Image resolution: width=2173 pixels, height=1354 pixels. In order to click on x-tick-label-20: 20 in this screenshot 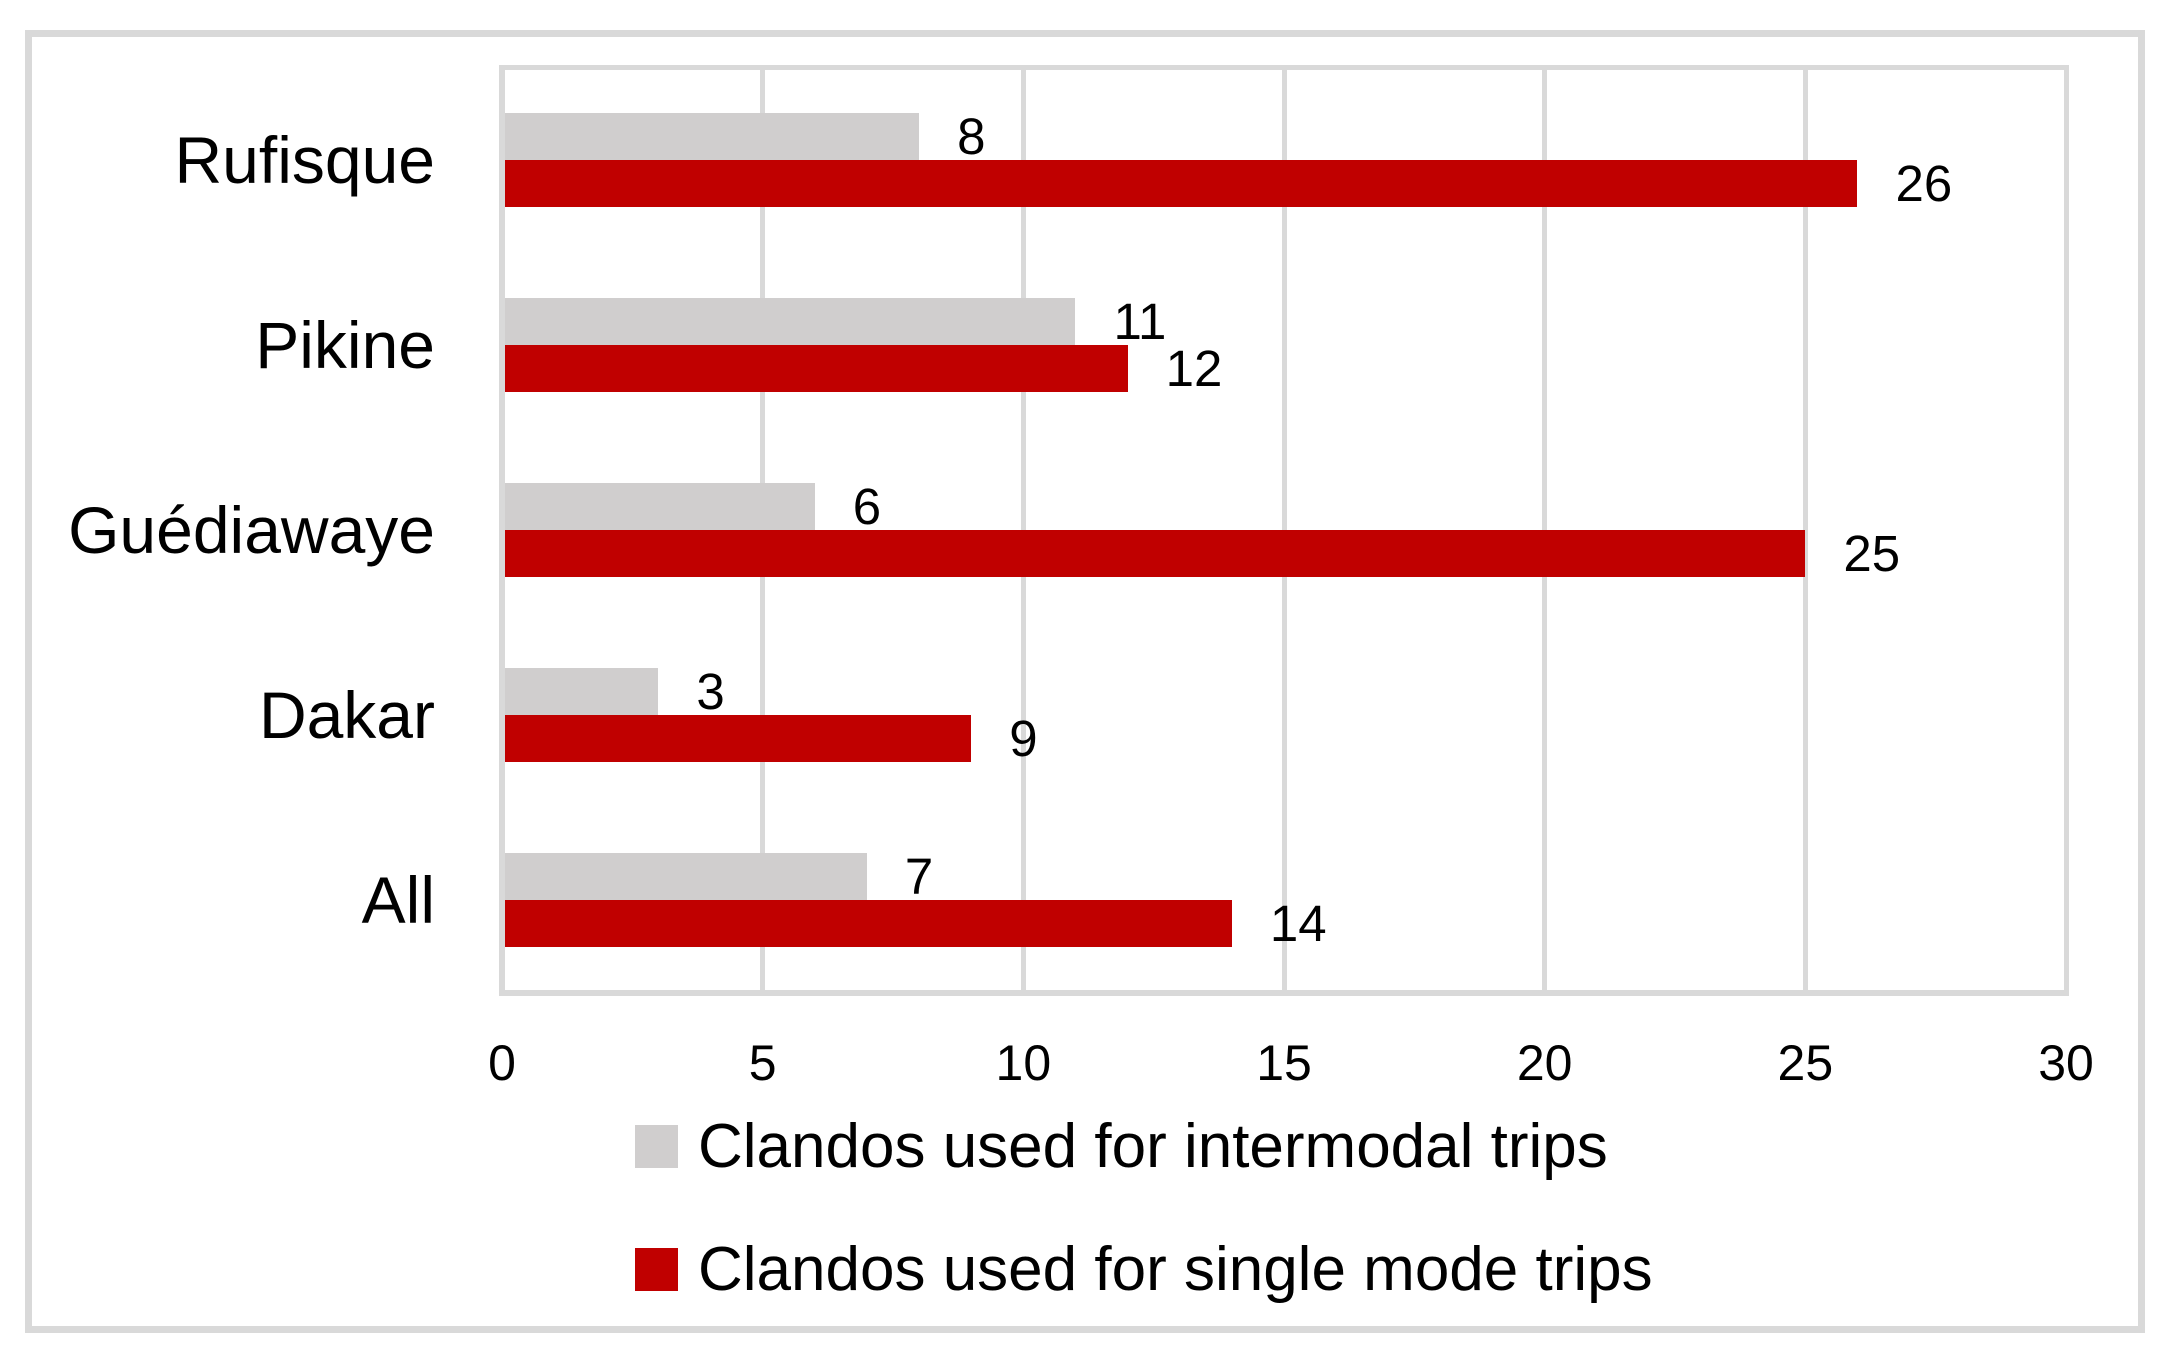, I will do `click(1544, 1063)`.